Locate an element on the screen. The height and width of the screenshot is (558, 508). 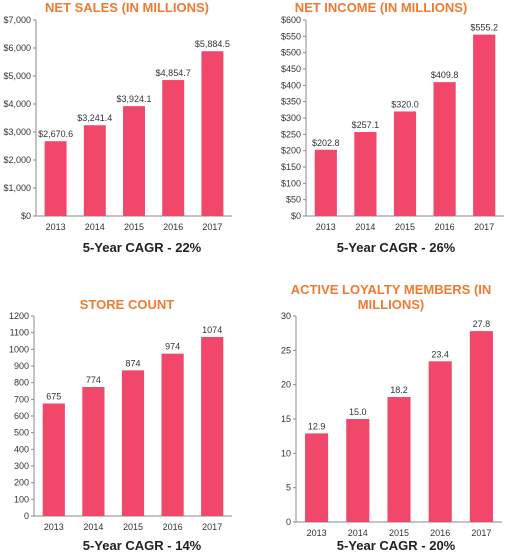
y-tick-label: $350 is located at coordinates (291, 102).